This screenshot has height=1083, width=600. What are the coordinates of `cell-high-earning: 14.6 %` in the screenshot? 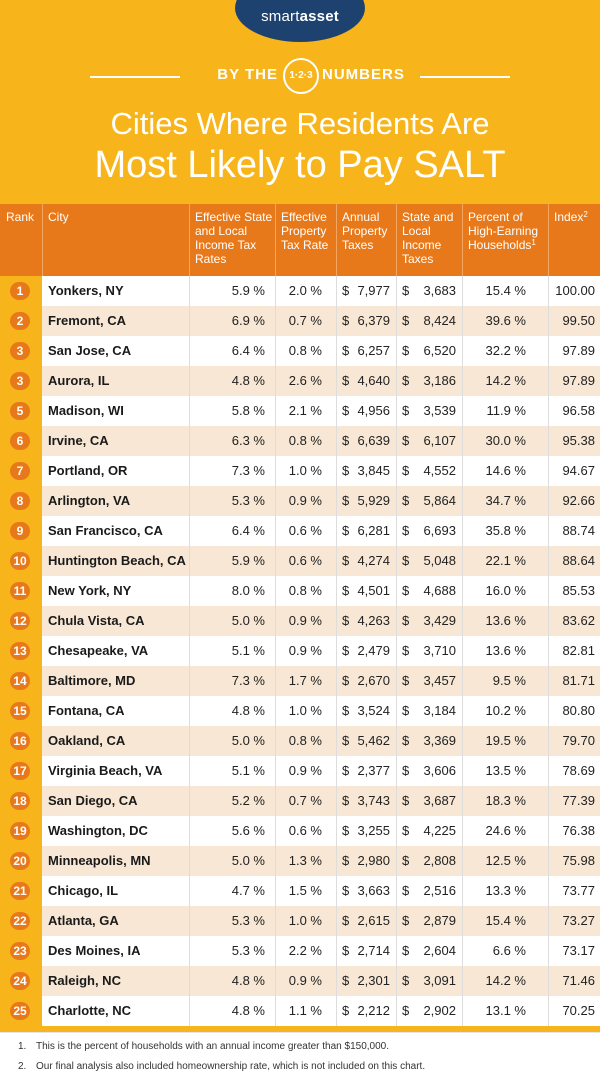 It's located at (505, 470).